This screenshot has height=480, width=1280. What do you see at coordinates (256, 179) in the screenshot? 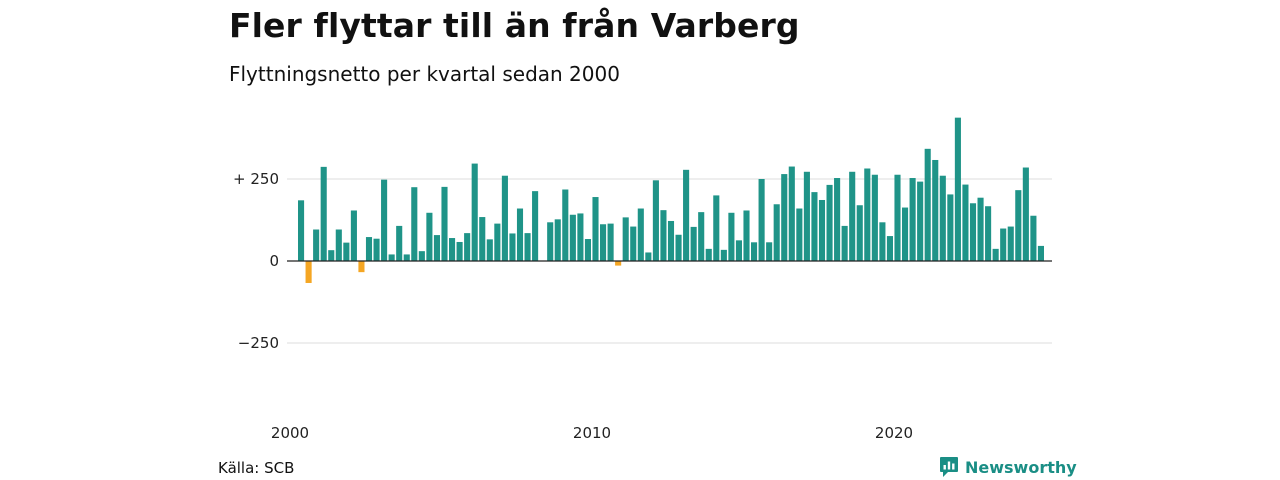
I see `y-tick-label: + 250` at bounding box center [256, 179].